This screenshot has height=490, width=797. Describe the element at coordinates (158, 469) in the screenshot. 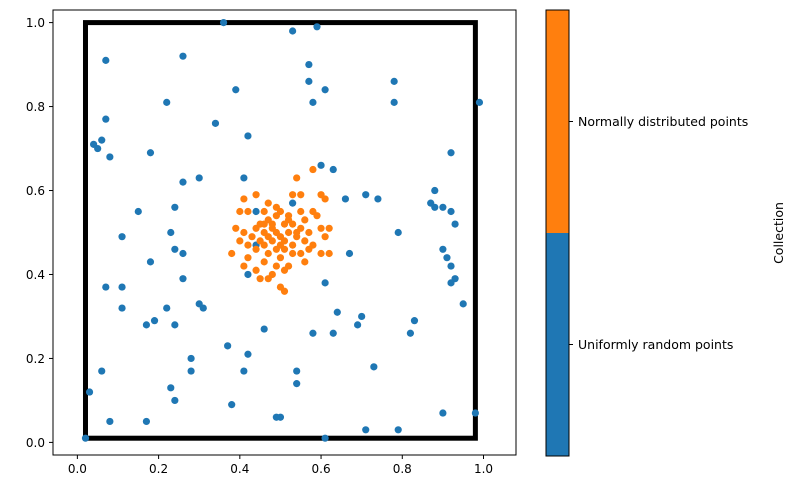

I see `x-tick-label: 0.2` at that location.